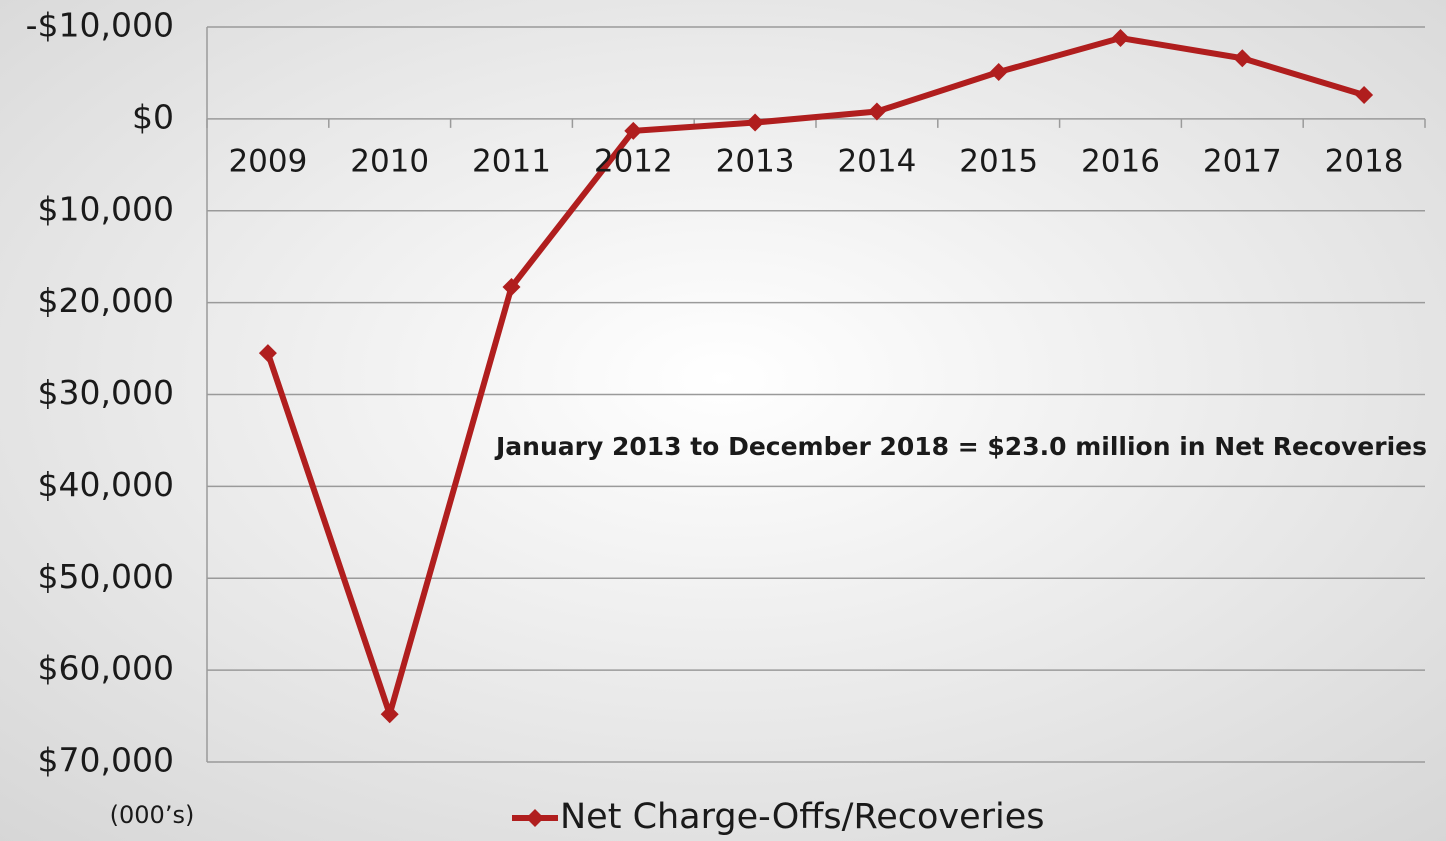 This screenshot has width=1446, height=841. I want to click on y-tick-label: $70,000, so click(106, 760).